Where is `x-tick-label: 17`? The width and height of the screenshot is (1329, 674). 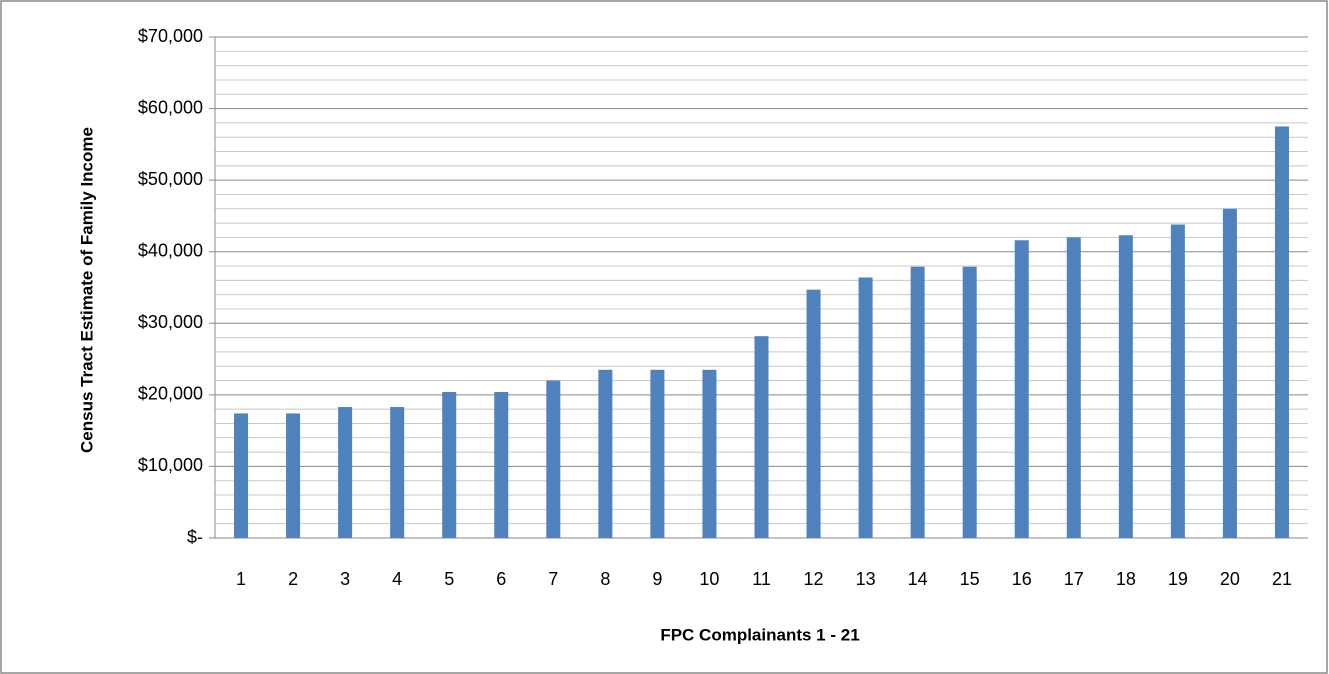 x-tick-label: 17 is located at coordinates (1074, 579).